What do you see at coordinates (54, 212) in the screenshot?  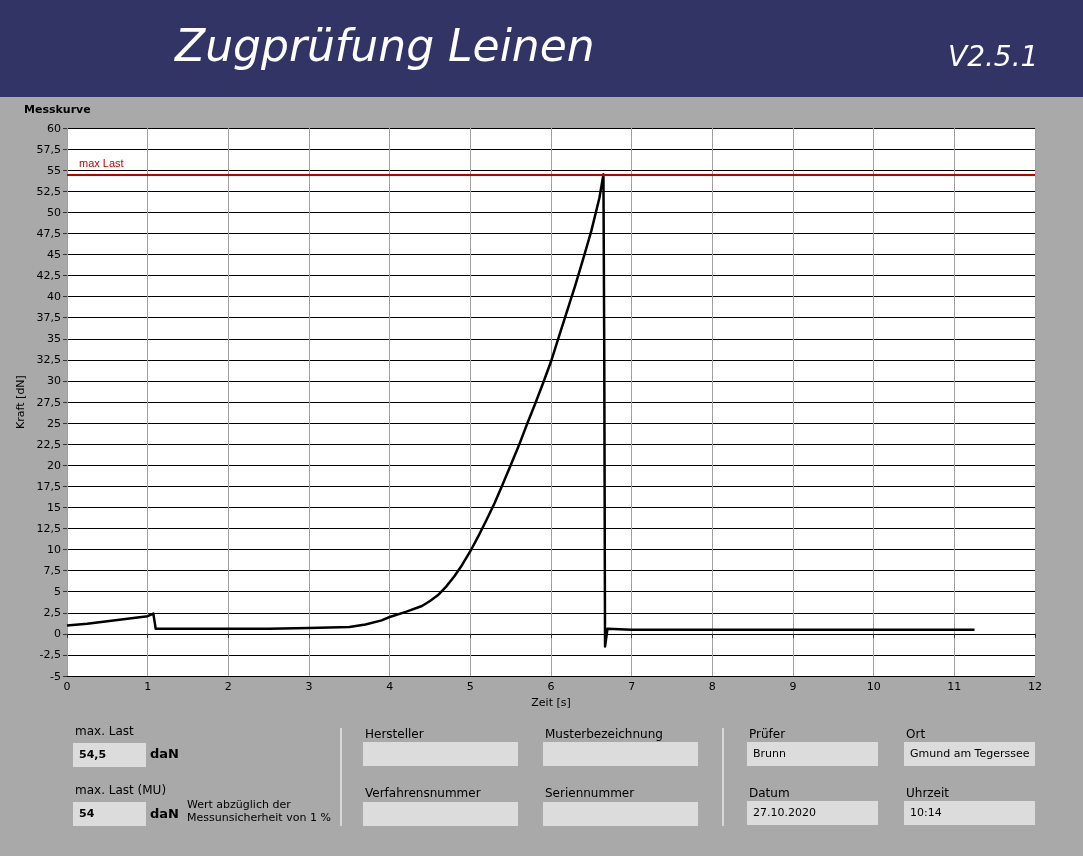 I see `y-tick-label: 50` at bounding box center [54, 212].